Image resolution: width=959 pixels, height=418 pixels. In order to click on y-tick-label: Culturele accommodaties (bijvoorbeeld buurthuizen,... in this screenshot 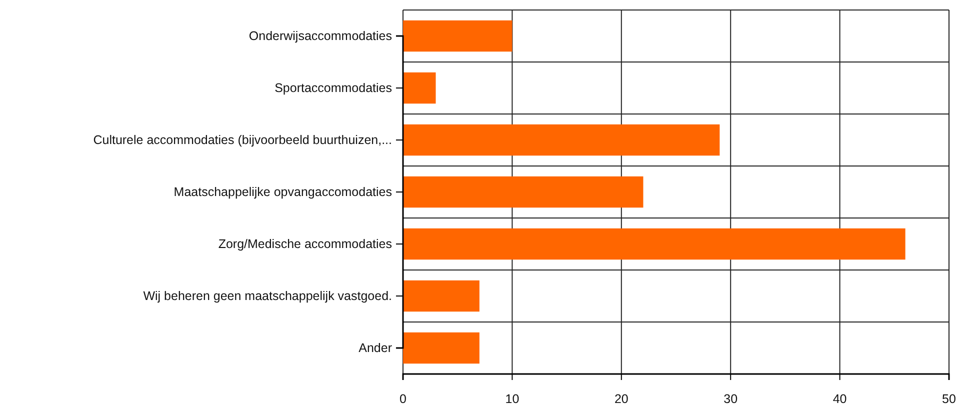, I will do `click(242, 140)`.